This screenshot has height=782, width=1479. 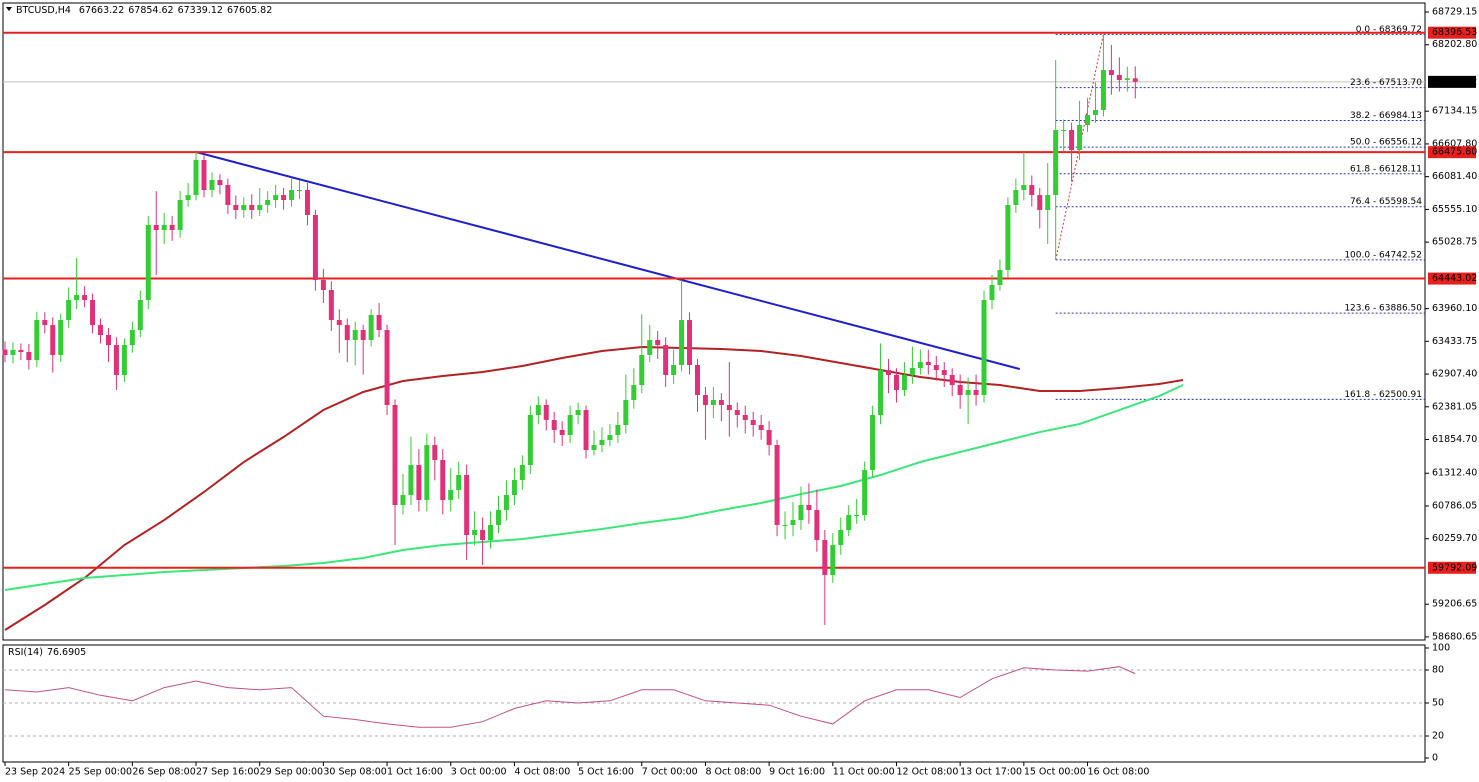 What do you see at coordinates (1386, 83) in the screenshot?
I see `fib-label: 23.6 - 67513.70` at bounding box center [1386, 83].